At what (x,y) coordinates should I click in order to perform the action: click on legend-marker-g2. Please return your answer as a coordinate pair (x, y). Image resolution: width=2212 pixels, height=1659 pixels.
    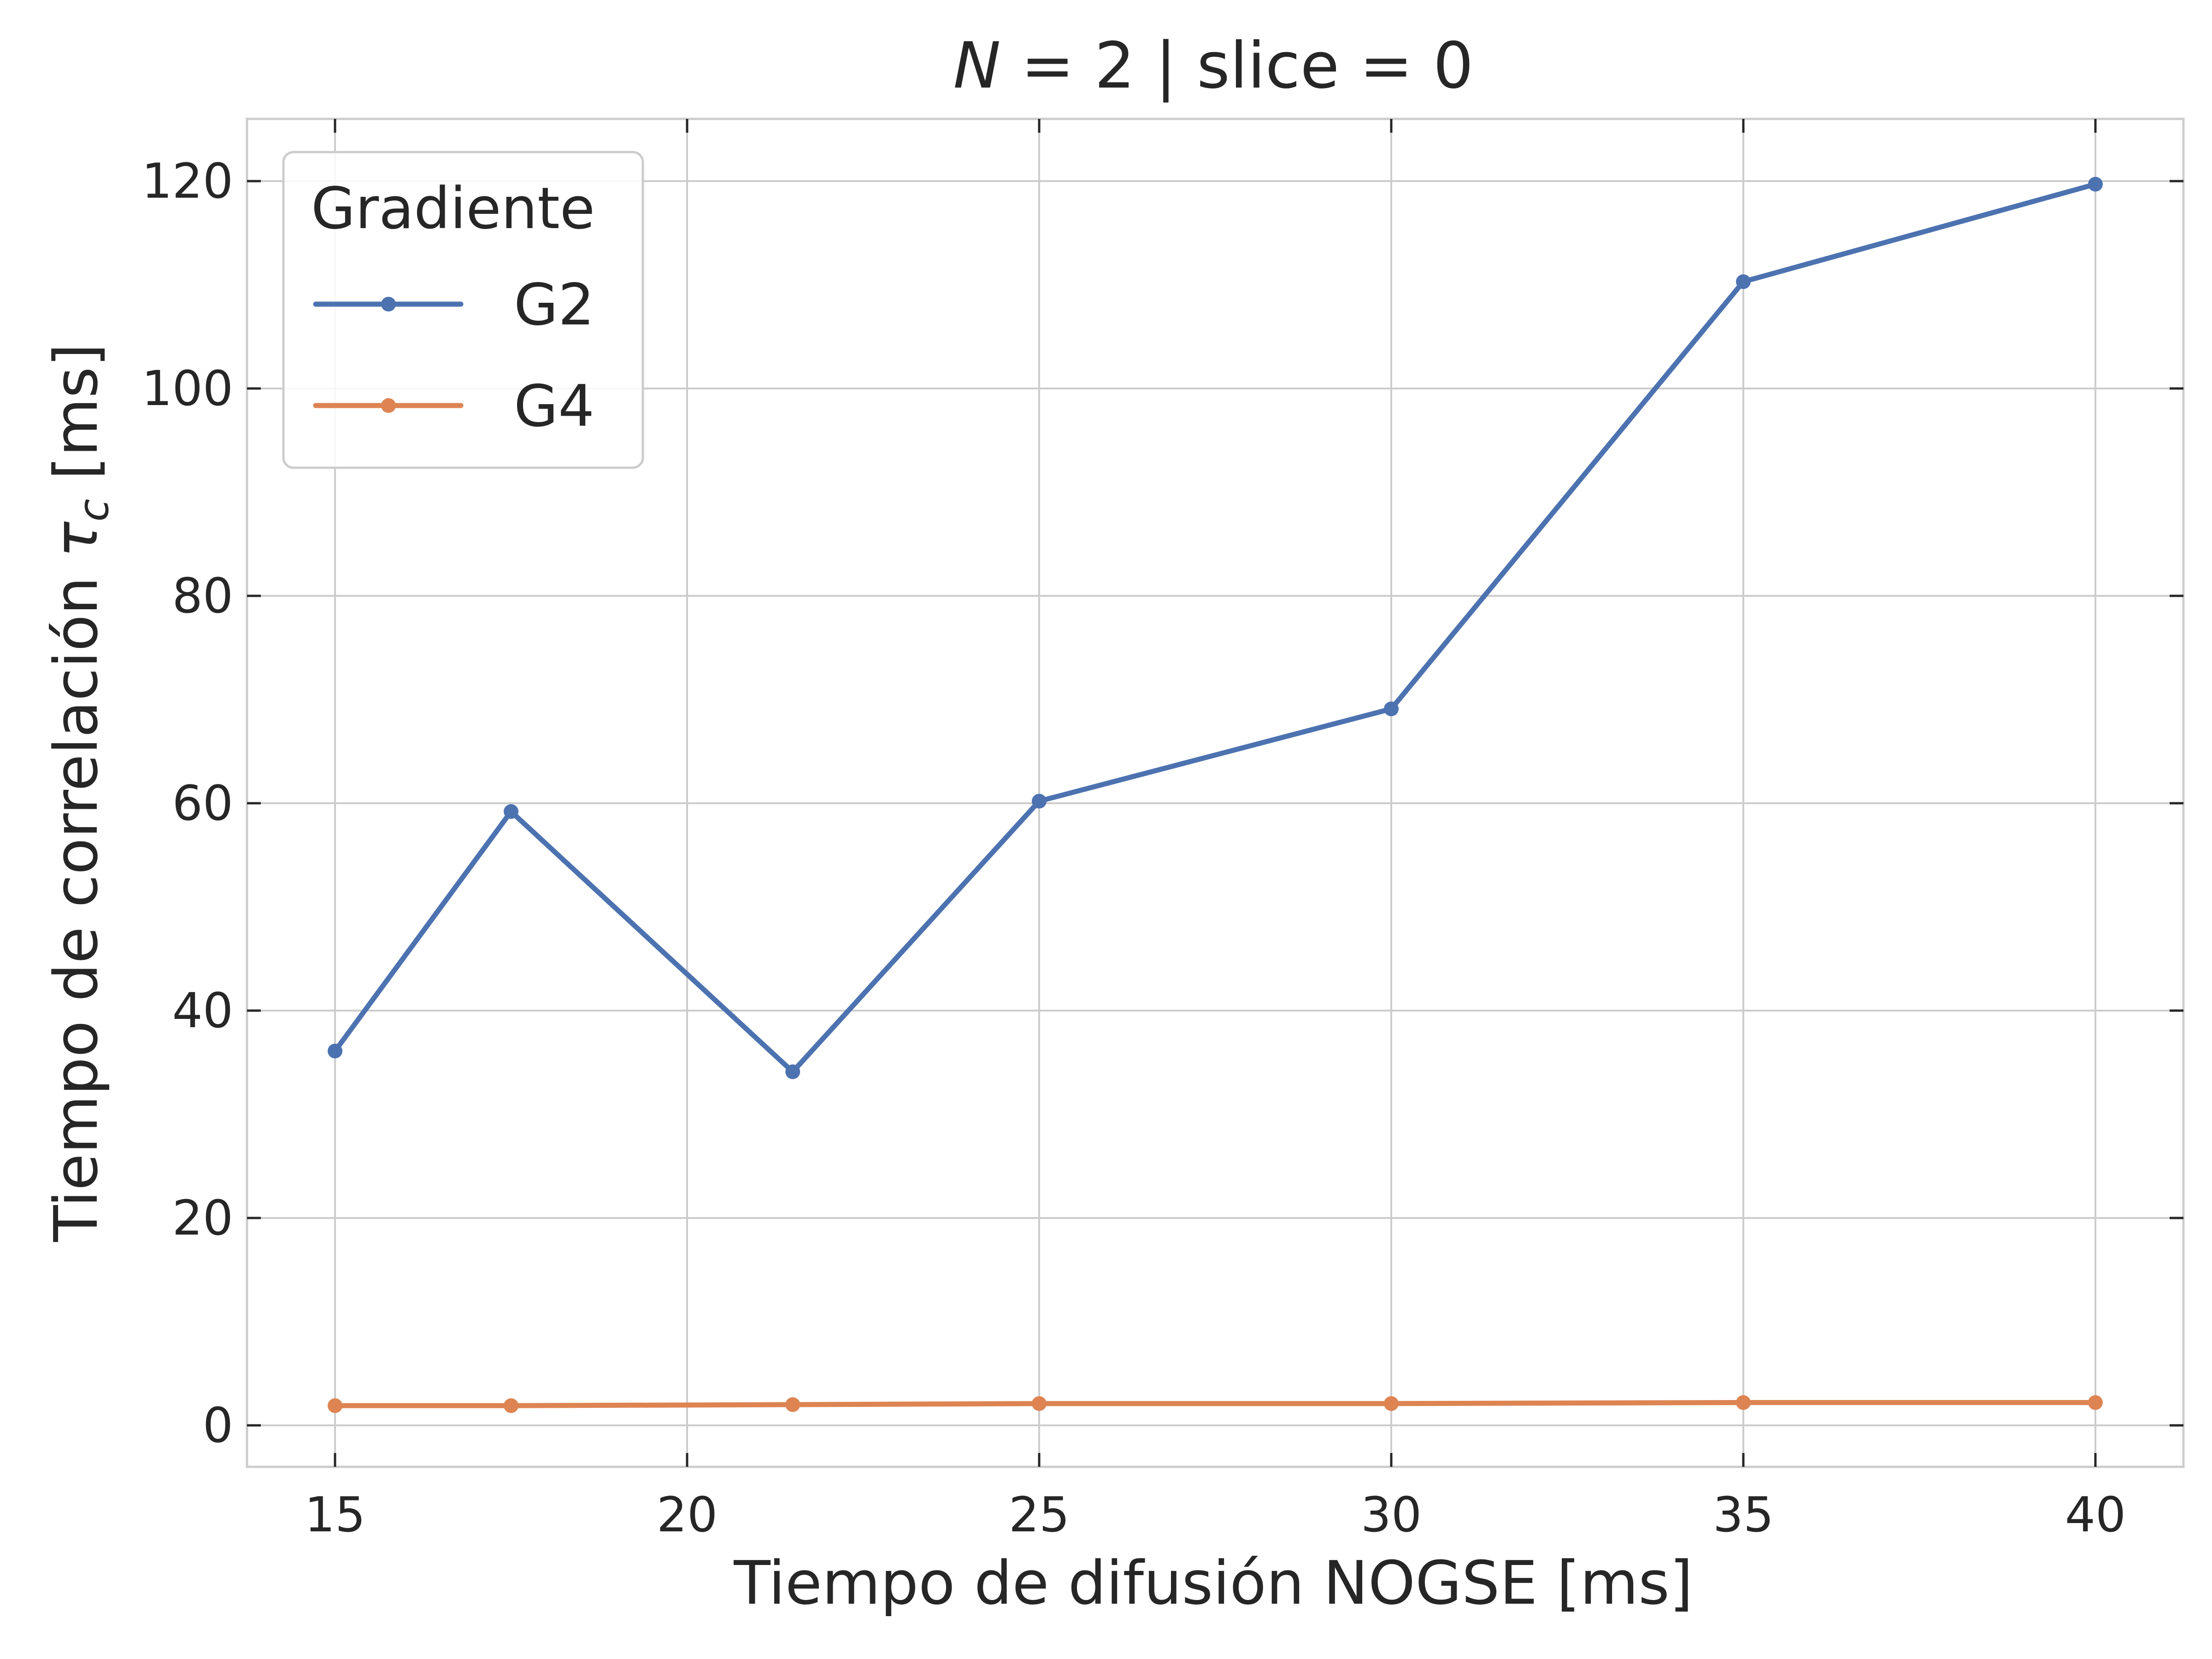
    Looking at the image, I should click on (388, 304).